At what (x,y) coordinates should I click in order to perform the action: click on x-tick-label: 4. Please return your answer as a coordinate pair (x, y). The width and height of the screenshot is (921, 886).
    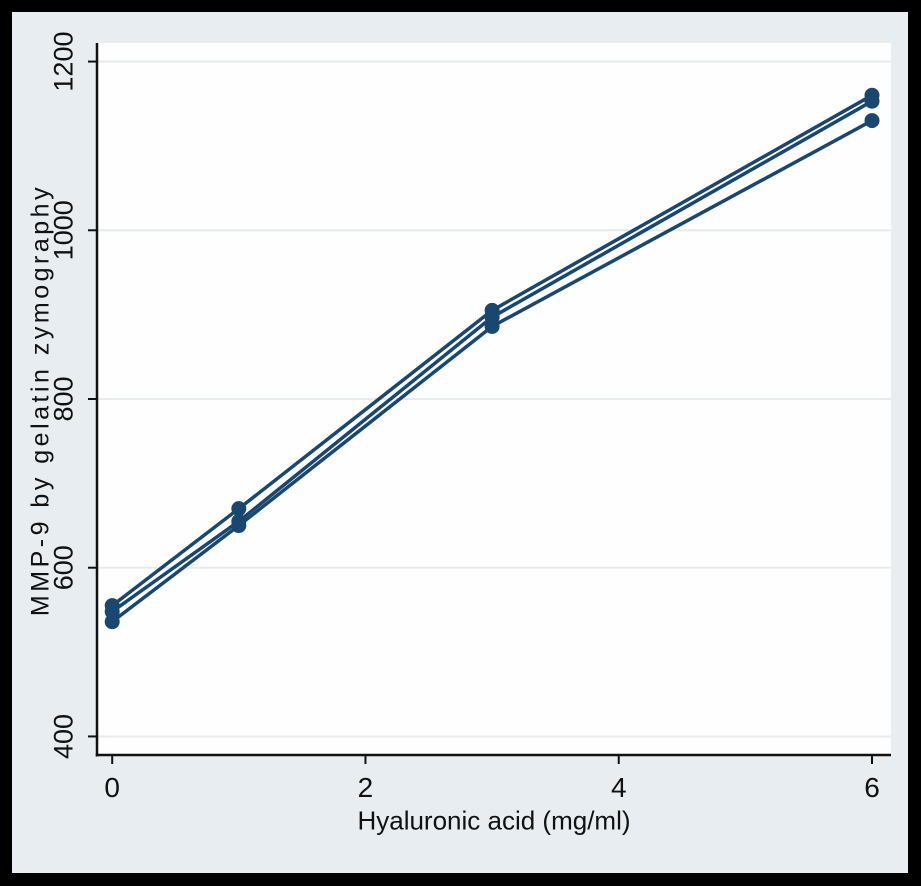
    Looking at the image, I should click on (619, 787).